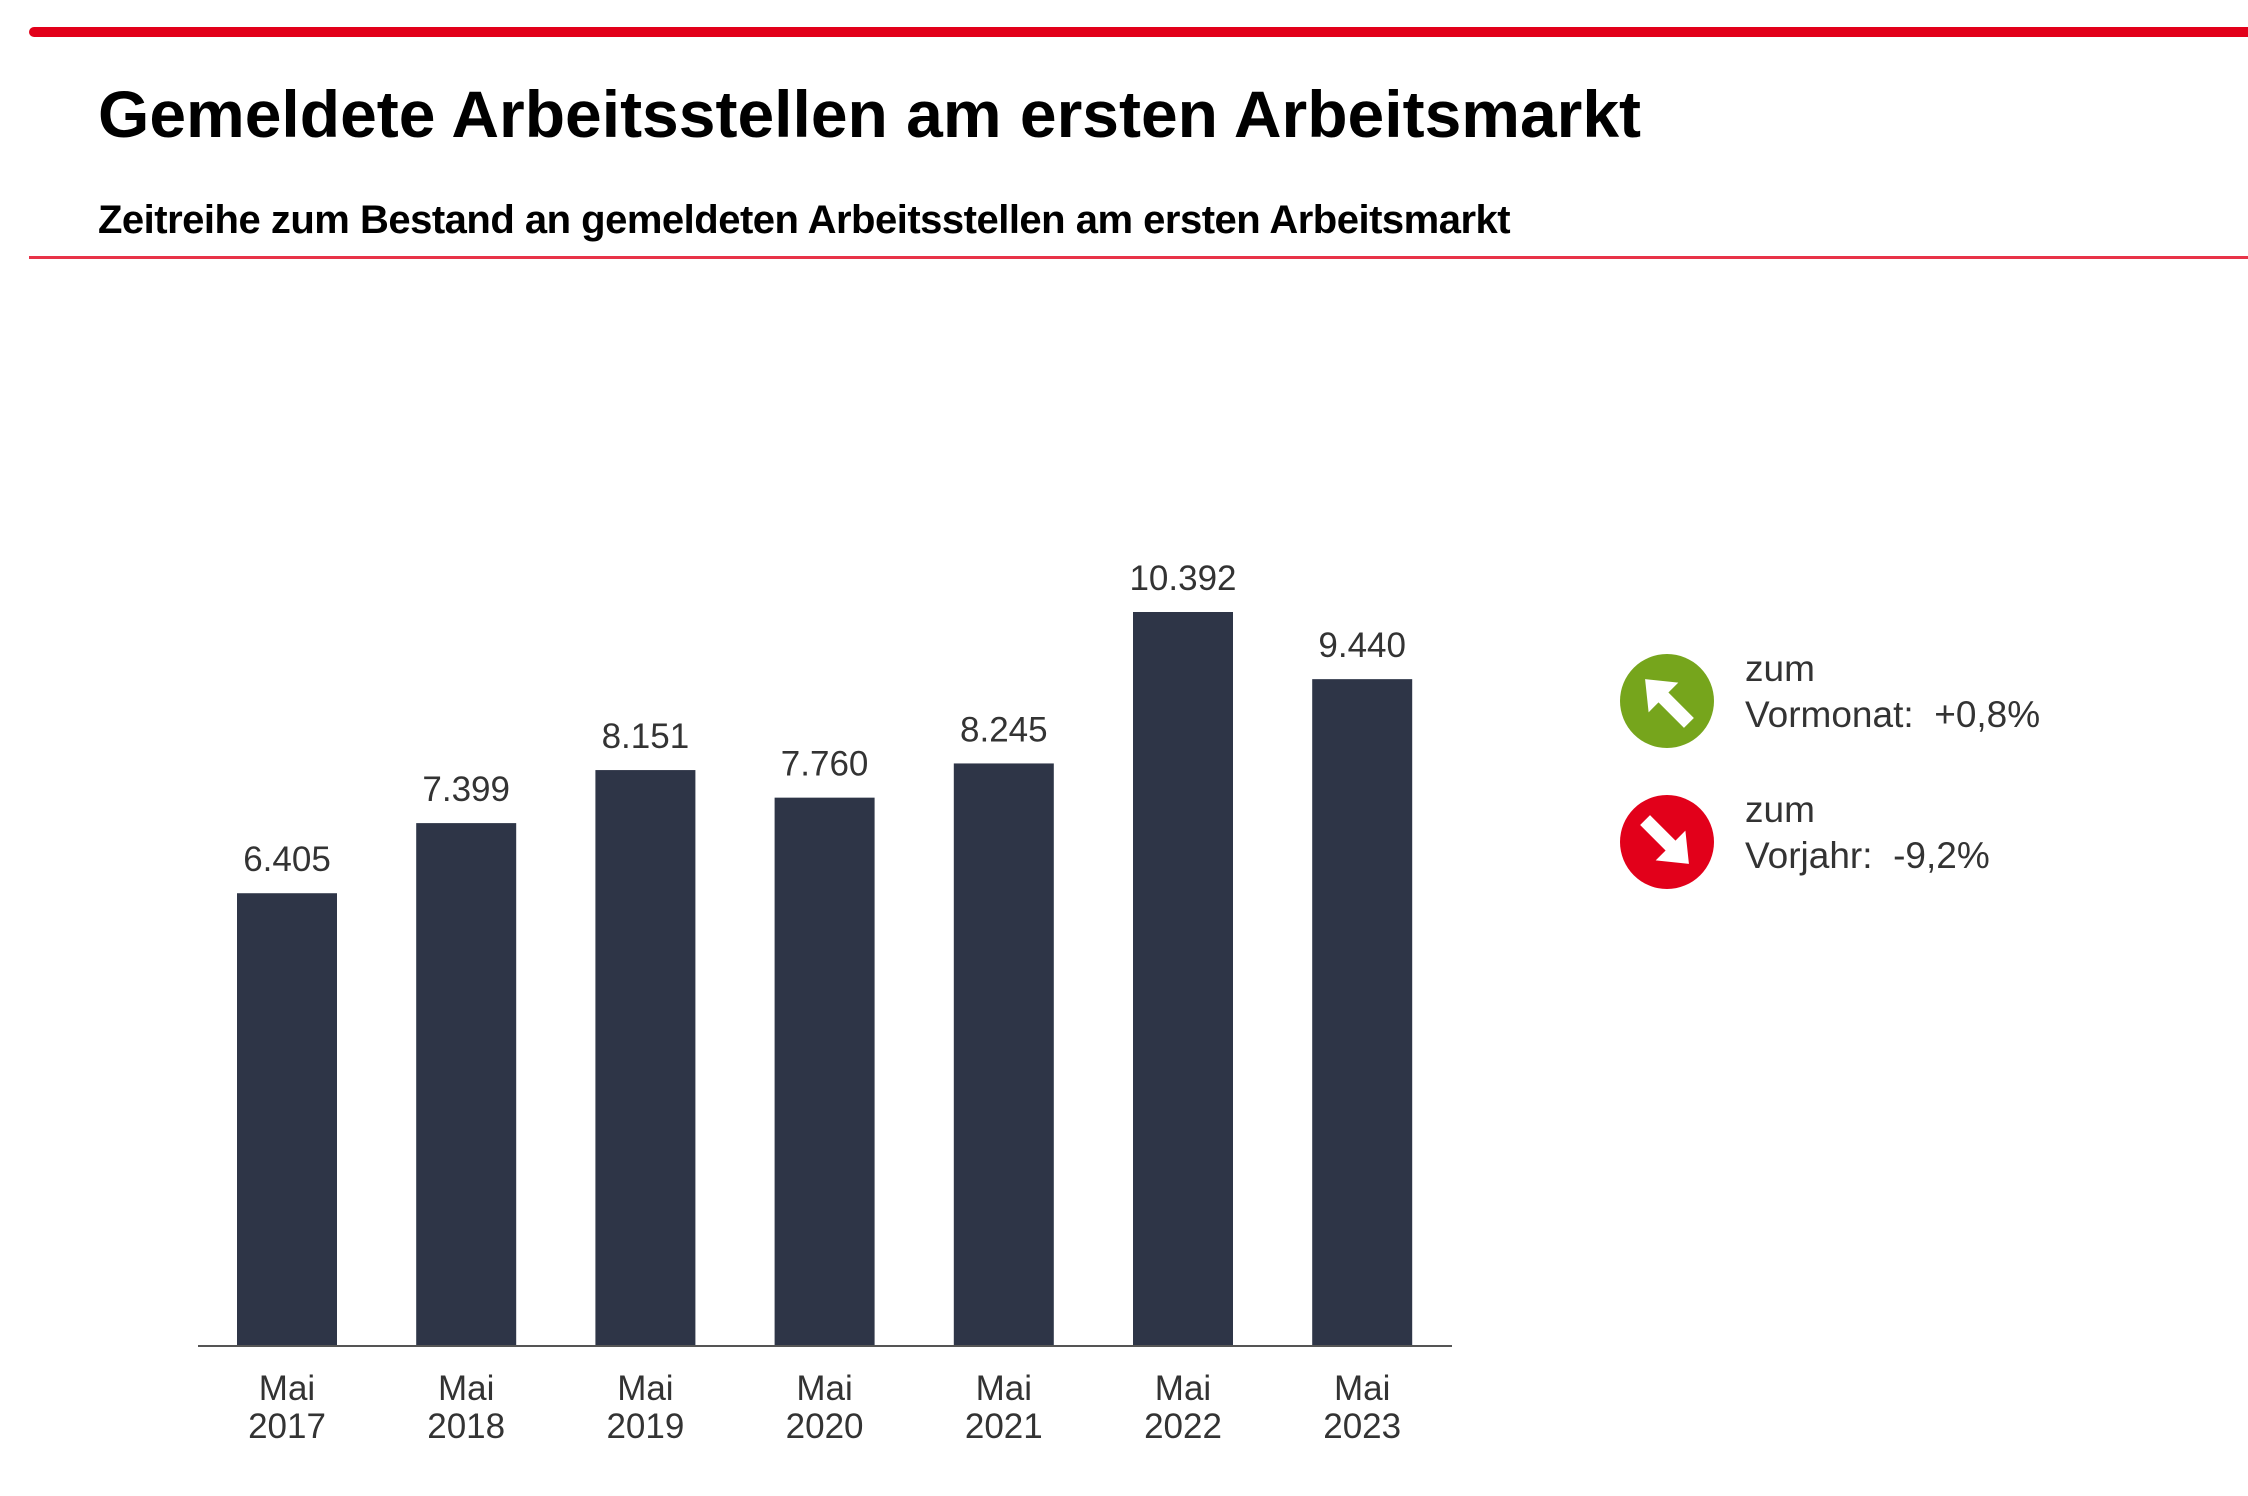  I want to click on data-label: 10.392, so click(1182, 578).